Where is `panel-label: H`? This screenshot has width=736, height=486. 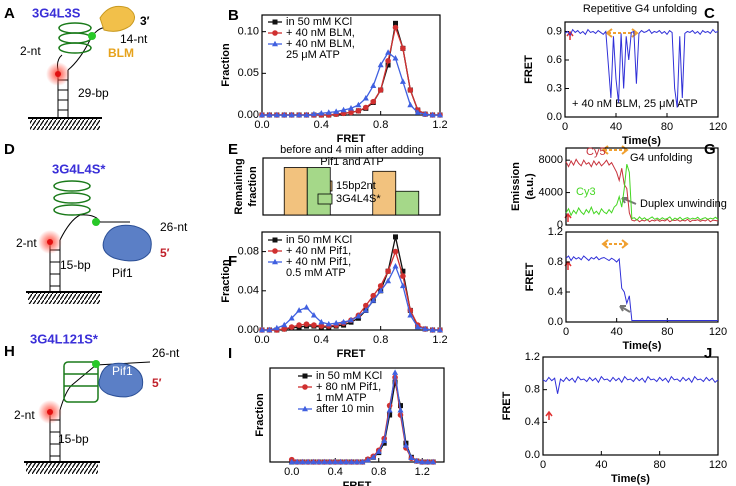 panel-label: H is located at coordinates (9, 351).